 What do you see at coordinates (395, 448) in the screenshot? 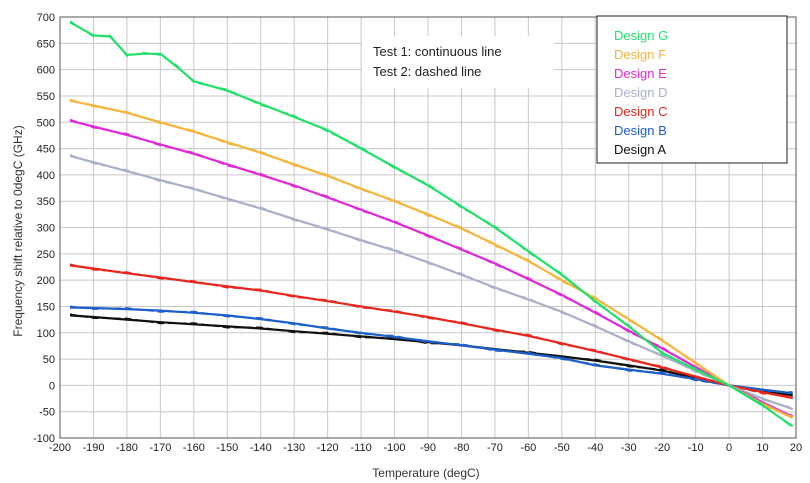
I see `x-tick-label: -100` at bounding box center [395, 448].